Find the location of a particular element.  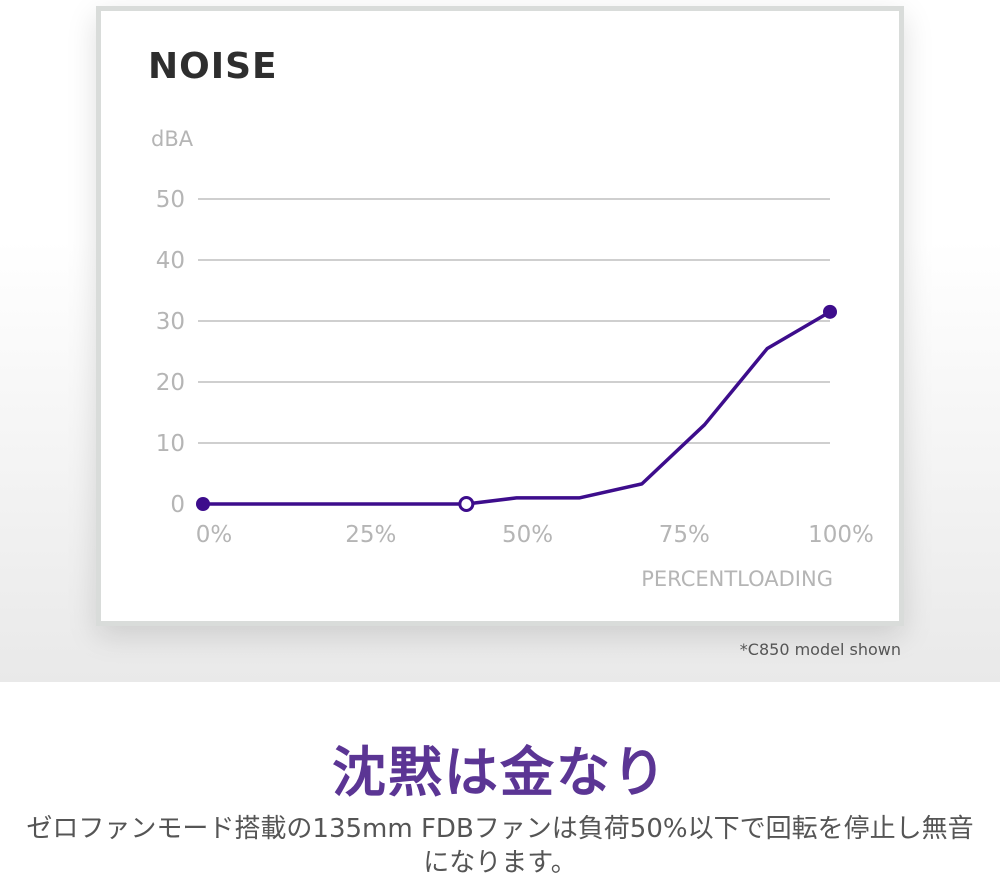

x-tick-label: 75% is located at coordinates (684, 535).